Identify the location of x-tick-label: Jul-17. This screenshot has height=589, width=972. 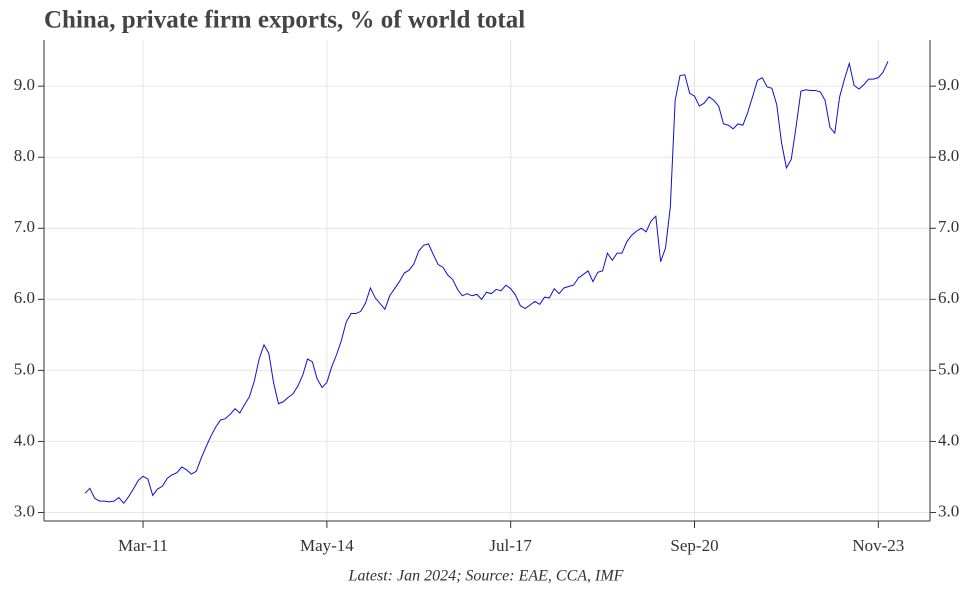
(510, 545).